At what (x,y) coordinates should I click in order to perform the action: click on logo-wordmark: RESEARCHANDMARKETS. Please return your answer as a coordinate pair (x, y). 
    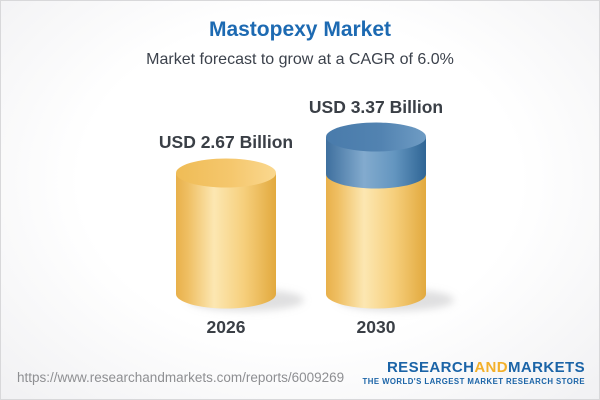
    Looking at the image, I should click on (474, 367).